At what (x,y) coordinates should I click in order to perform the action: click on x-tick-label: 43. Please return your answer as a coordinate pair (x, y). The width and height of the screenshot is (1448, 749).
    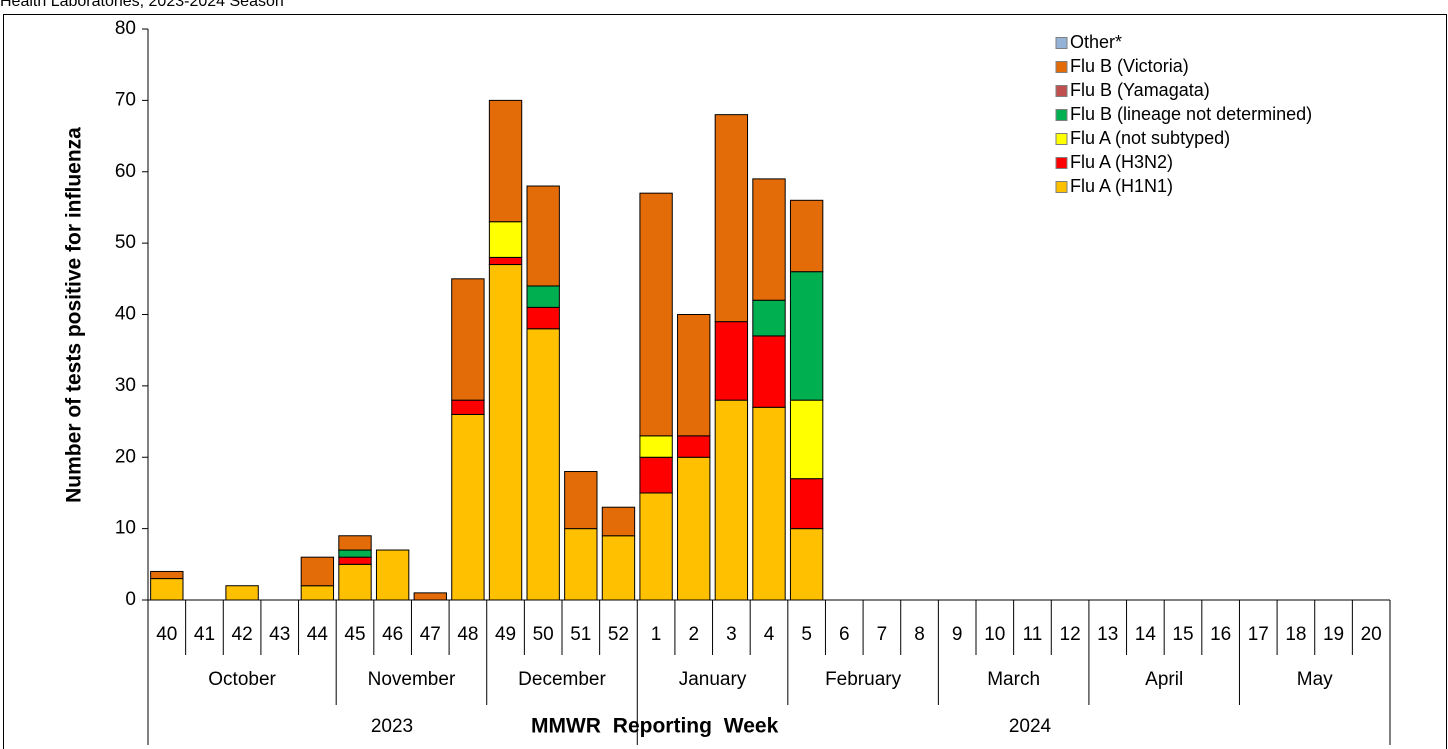
    Looking at the image, I should click on (279, 634).